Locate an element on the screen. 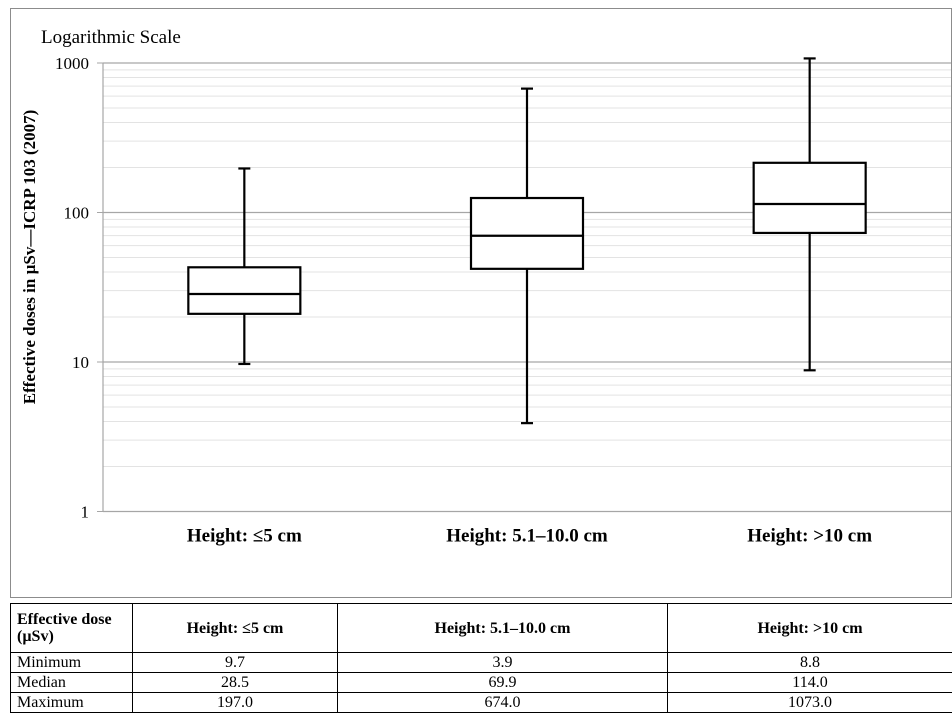  table-header-cell: Height: >10 cm is located at coordinates (809, 628).